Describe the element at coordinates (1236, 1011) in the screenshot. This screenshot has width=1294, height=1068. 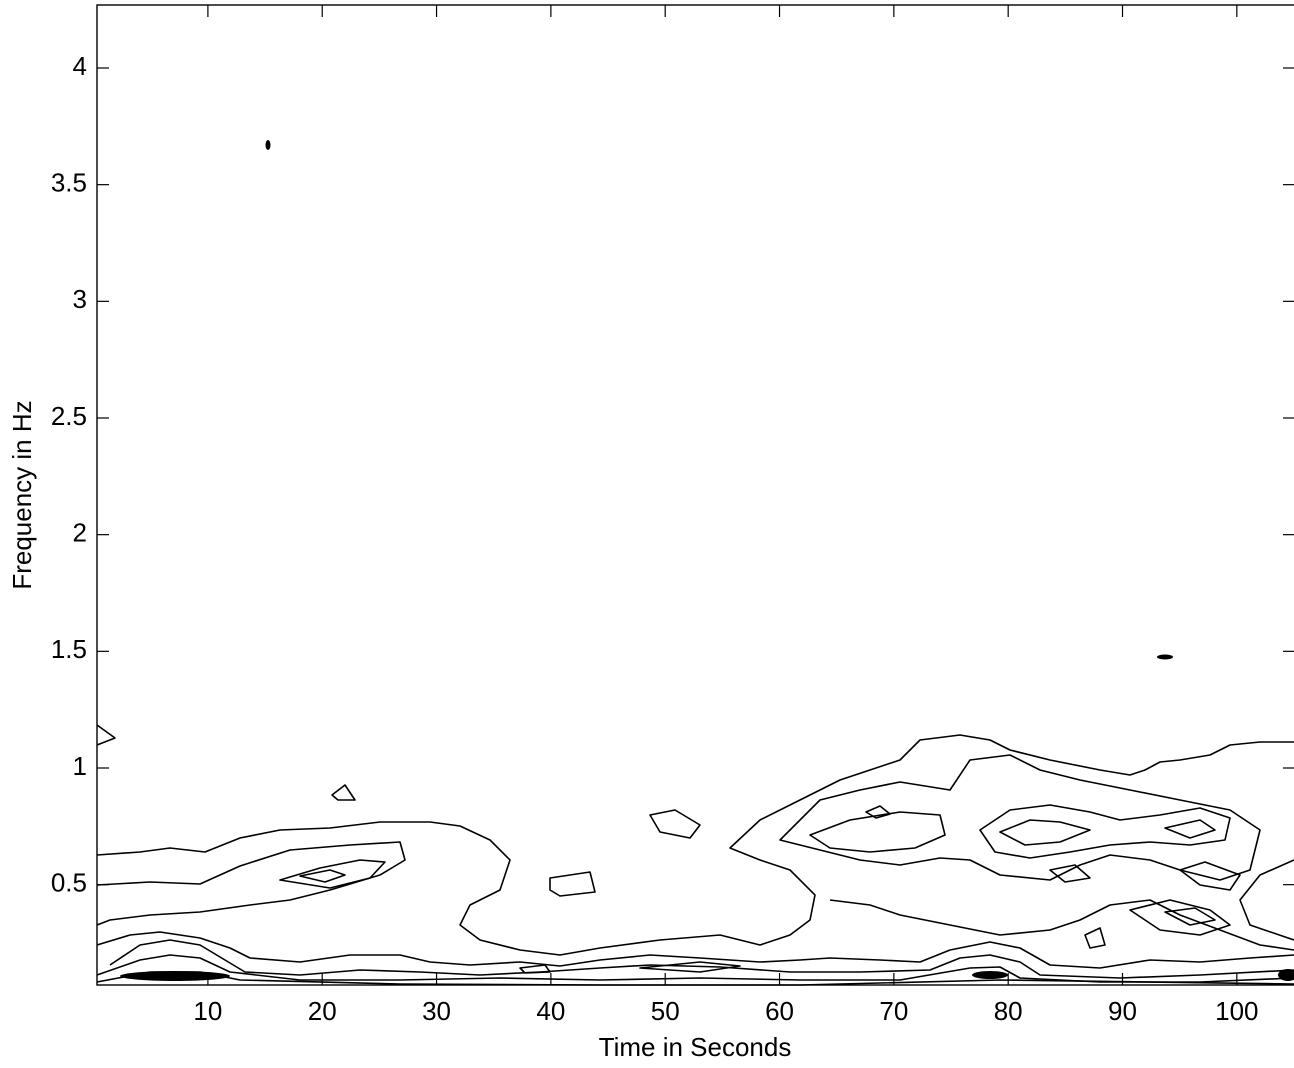
I see `x-tick-label: 100` at that location.